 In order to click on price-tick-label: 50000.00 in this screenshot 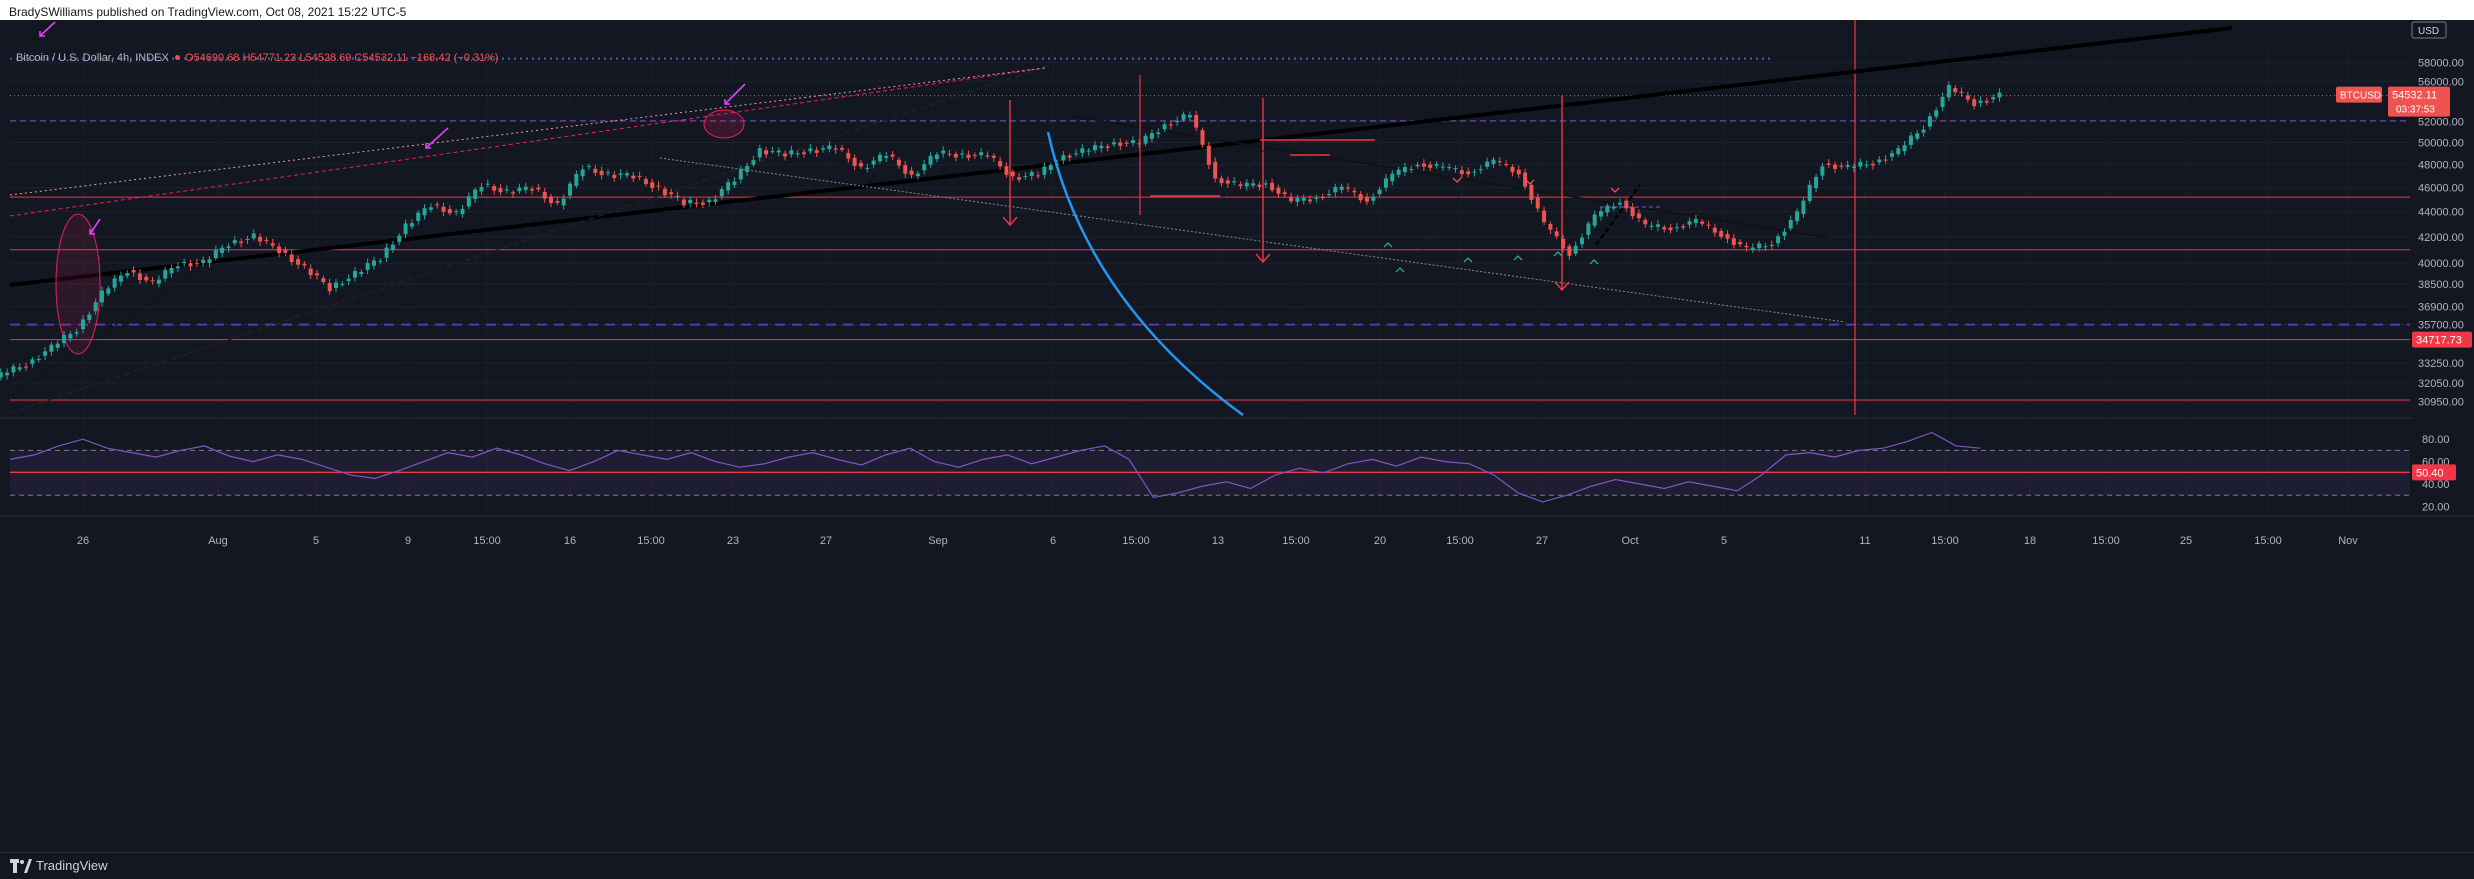, I will do `click(2441, 144)`.